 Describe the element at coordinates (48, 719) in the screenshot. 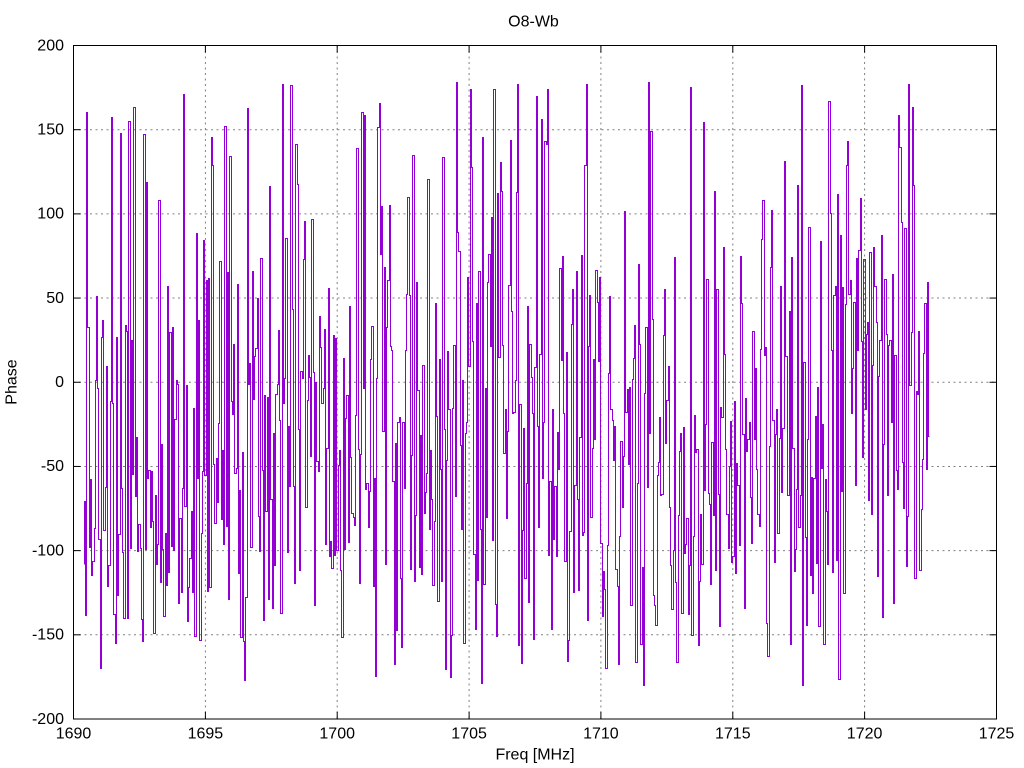

I see `svg-text: -200` at that location.